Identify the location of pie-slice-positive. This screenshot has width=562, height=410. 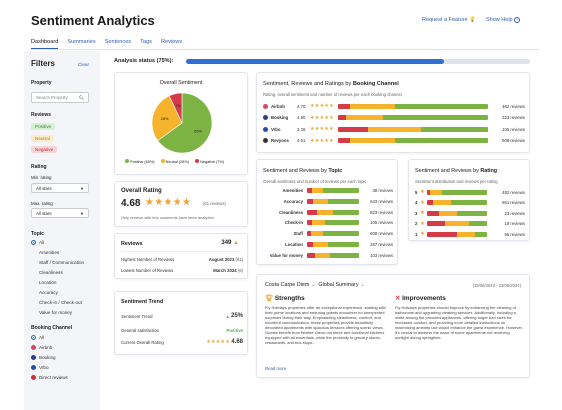
(185, 123).